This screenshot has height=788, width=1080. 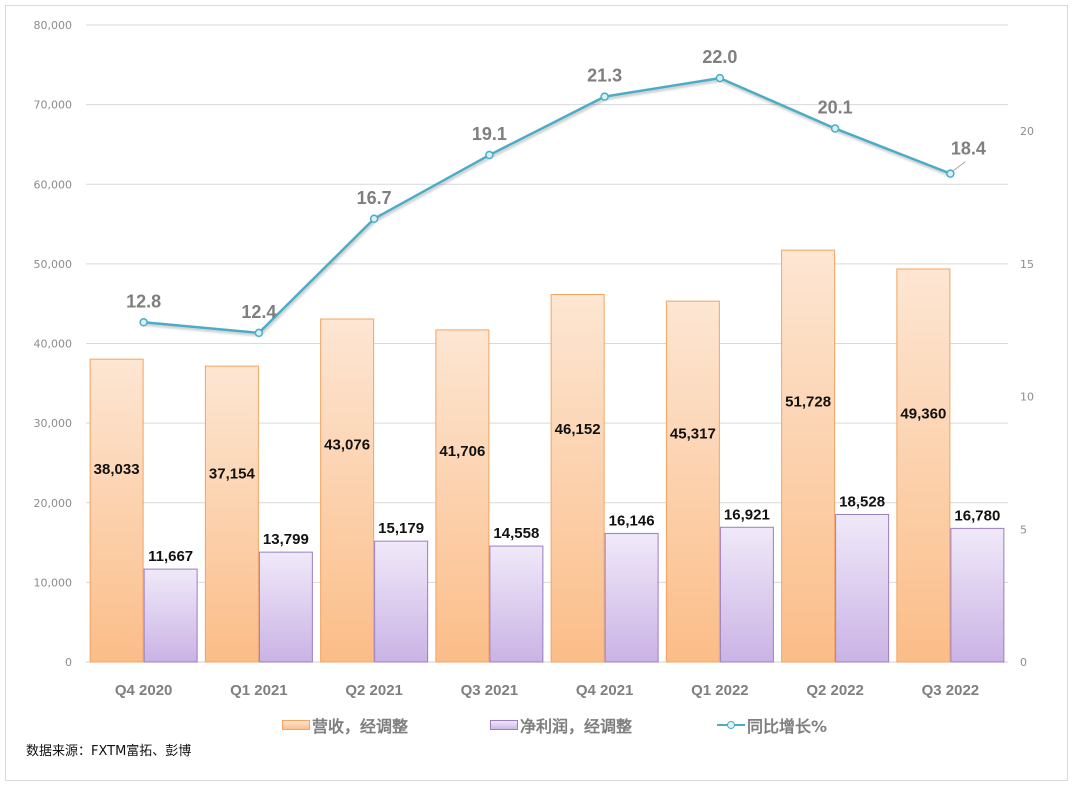 I want to click on left-tick-label: 50,000, so click(x=53, y=264).